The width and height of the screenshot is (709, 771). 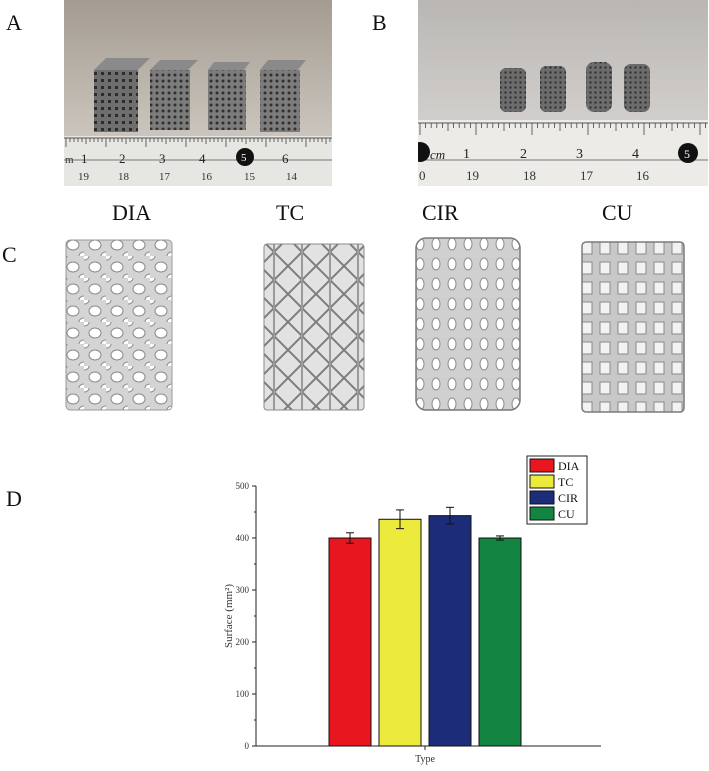 What do you see at coordinates (542, 497) in the screenshot?
I see `legend-swatch-cir` at bounding box center [542, 497].